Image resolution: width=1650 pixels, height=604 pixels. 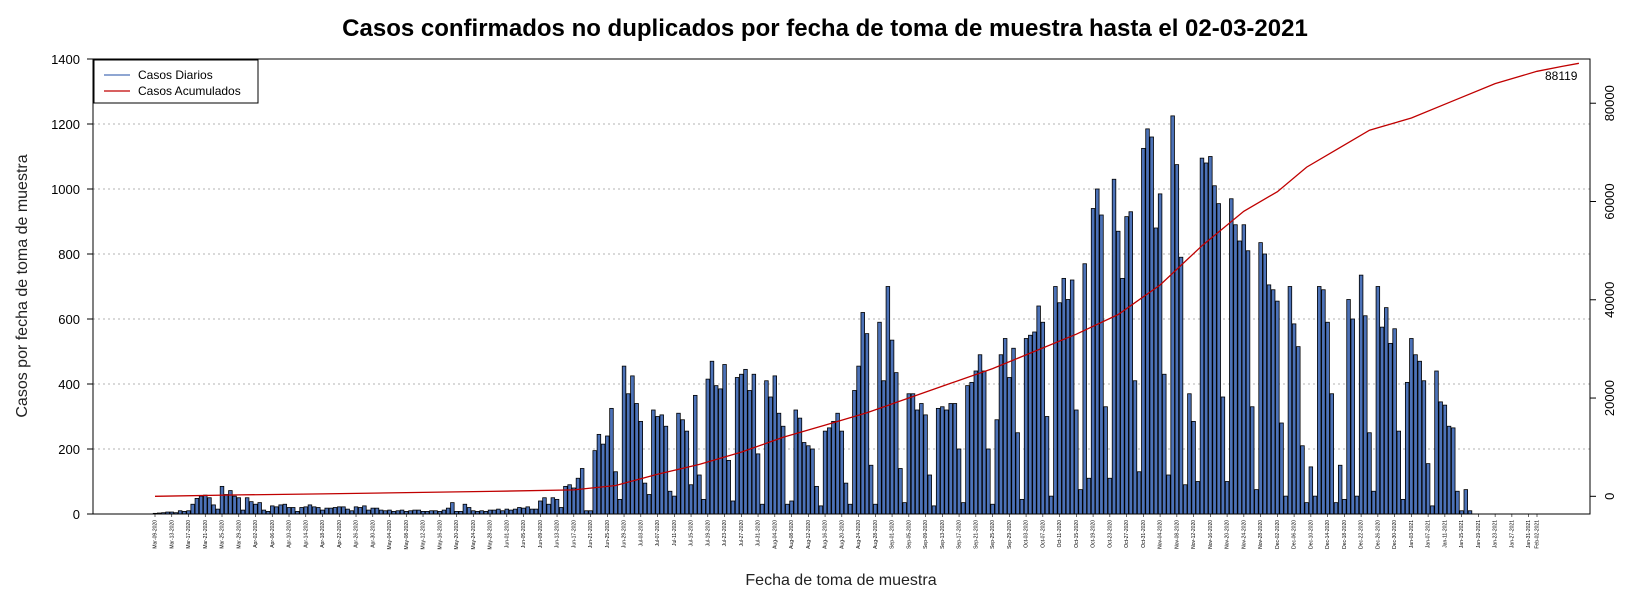 I want to click on x-tick-label-60: Nov-04-2020, so click(x=1161, y=534).